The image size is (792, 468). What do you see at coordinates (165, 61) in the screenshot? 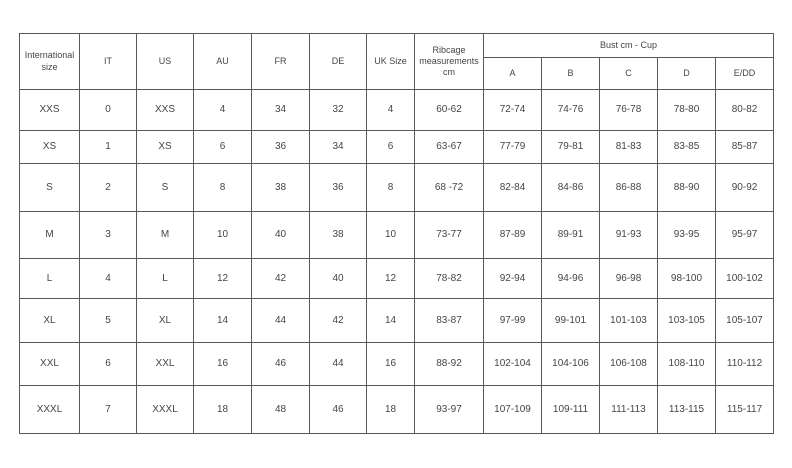
I see `col-header-us: US` at bounding box center [165, 61].